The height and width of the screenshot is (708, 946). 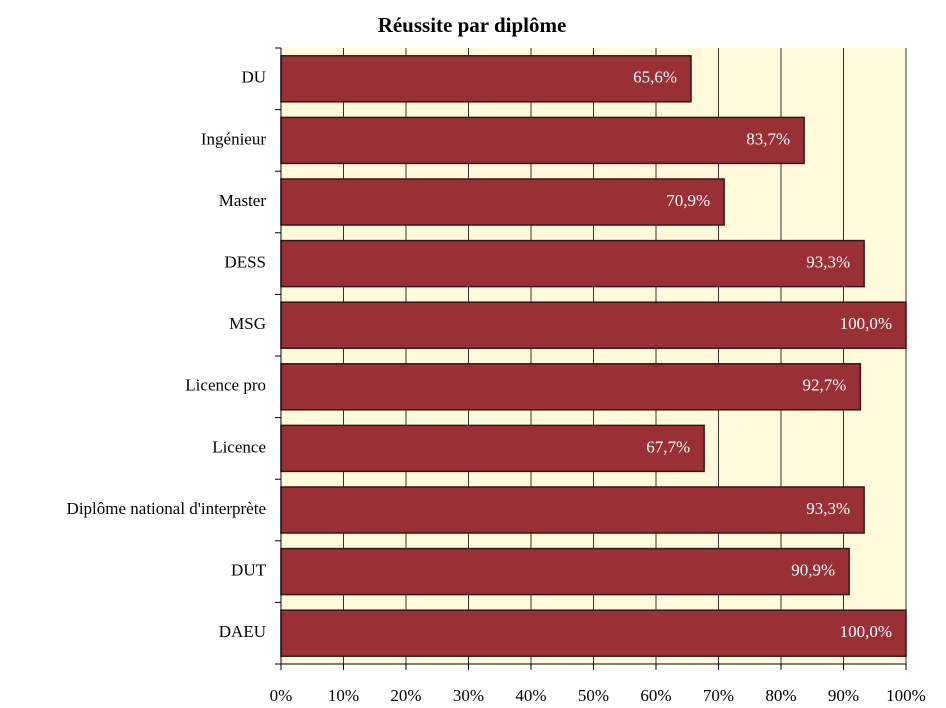 I want to click on y-tick-label: Licence, so click(x=239, y=446).